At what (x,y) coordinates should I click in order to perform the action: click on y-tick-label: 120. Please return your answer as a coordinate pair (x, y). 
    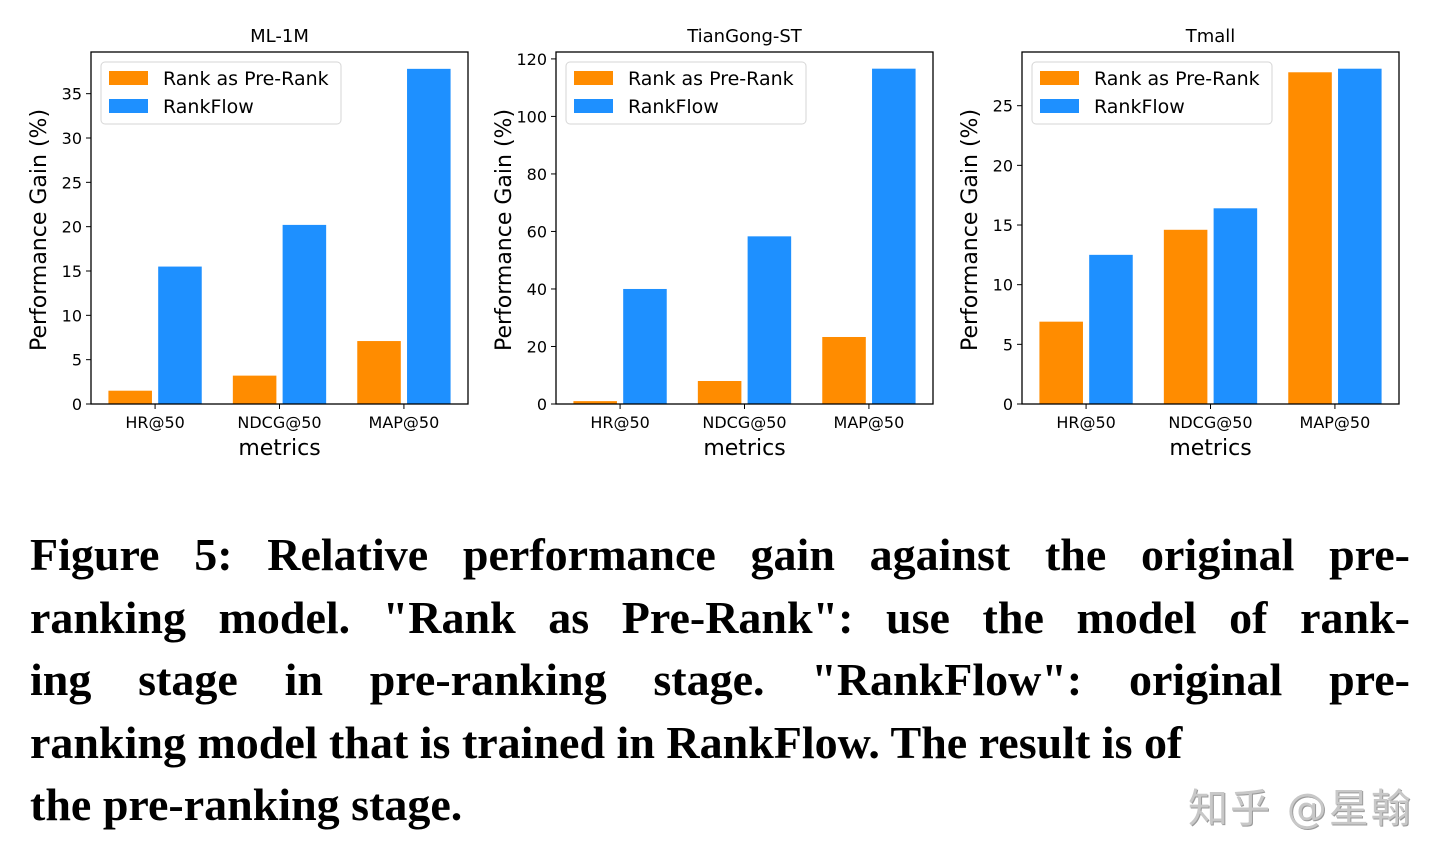
    Looking at the image, I should click on (531, 59).